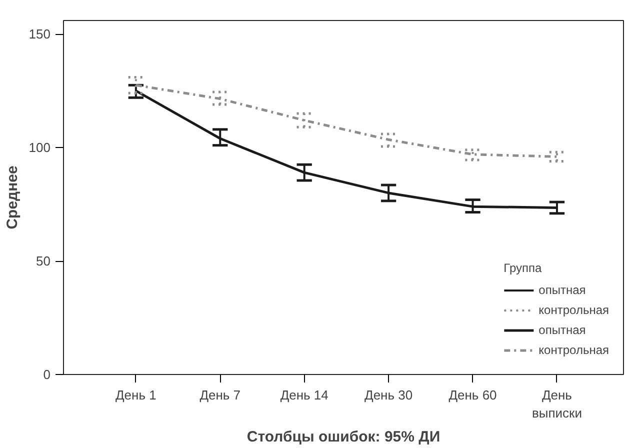  I want to click on y-tick-label: 100, so click(39, 148).